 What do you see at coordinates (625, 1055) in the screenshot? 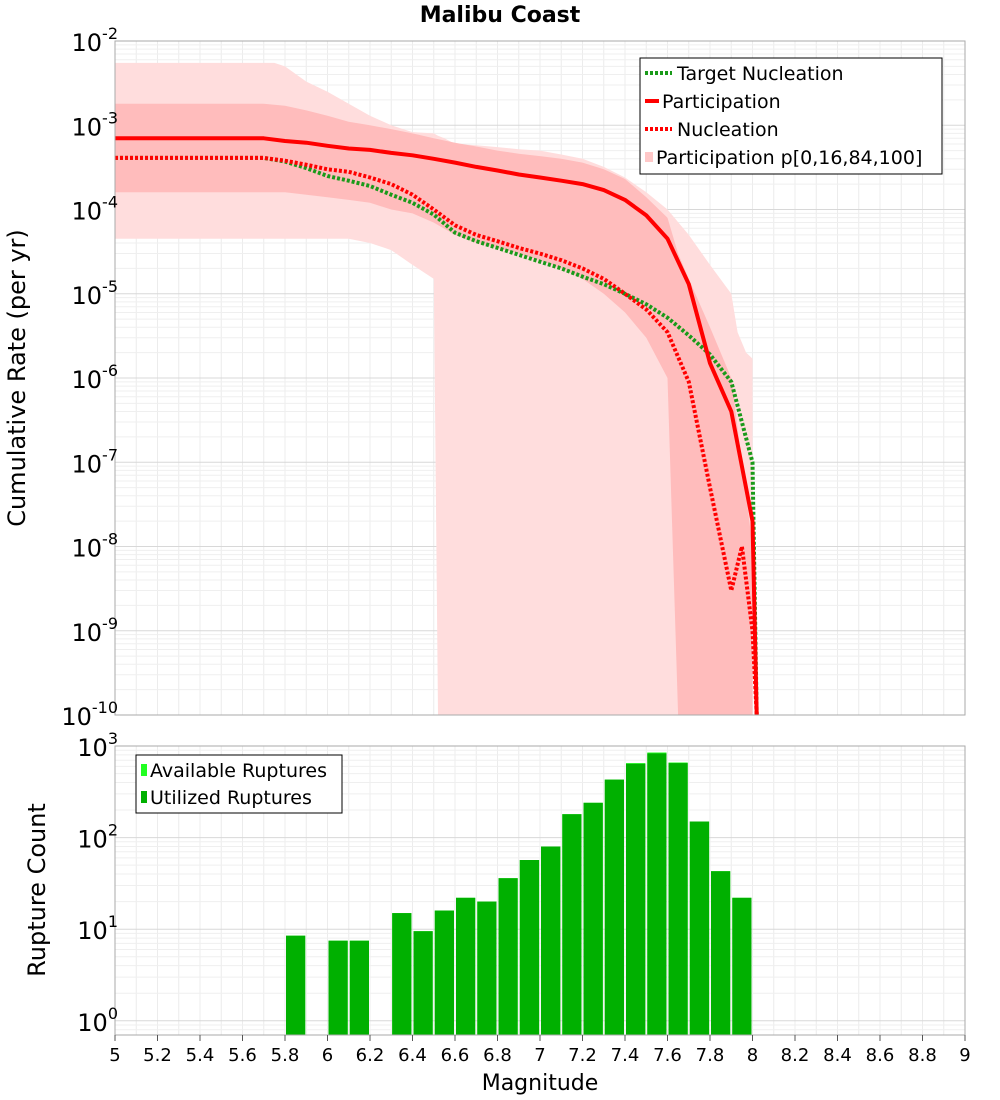
I see `x-tick-label: 7.4` at bounding box center [625, 1055].